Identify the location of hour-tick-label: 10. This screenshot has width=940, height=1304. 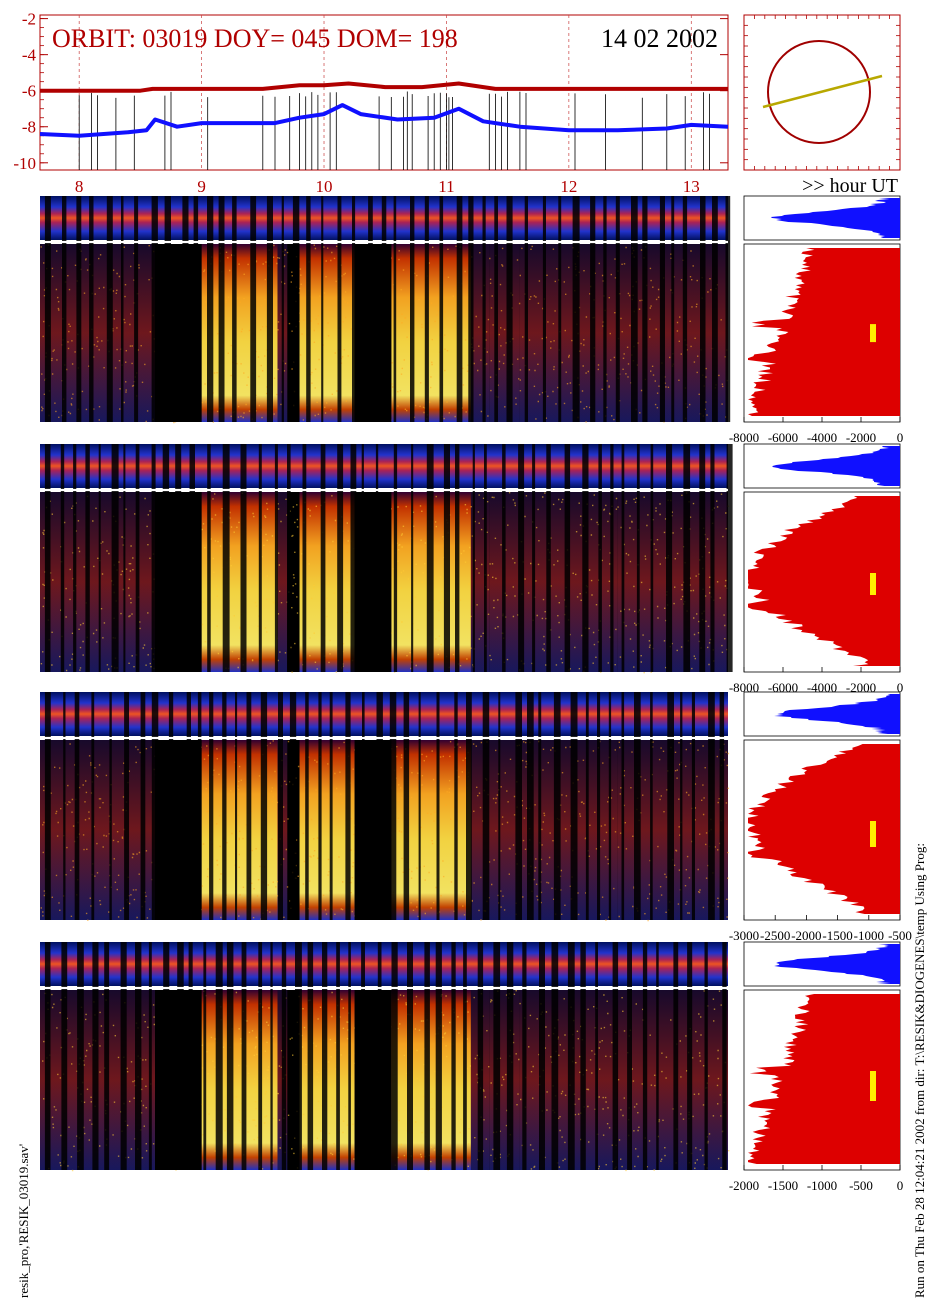
(324, 186).